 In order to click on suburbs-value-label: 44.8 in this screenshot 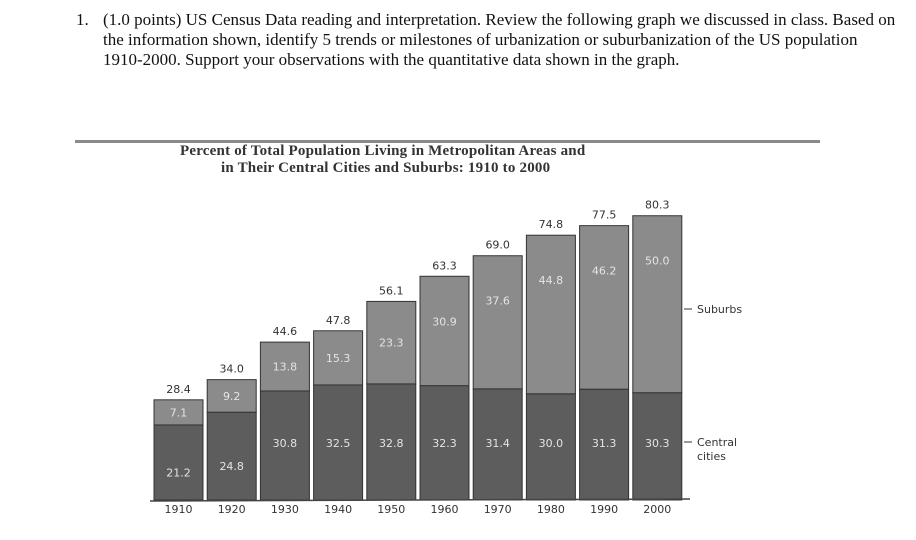, I will do `click(551, 280)`.